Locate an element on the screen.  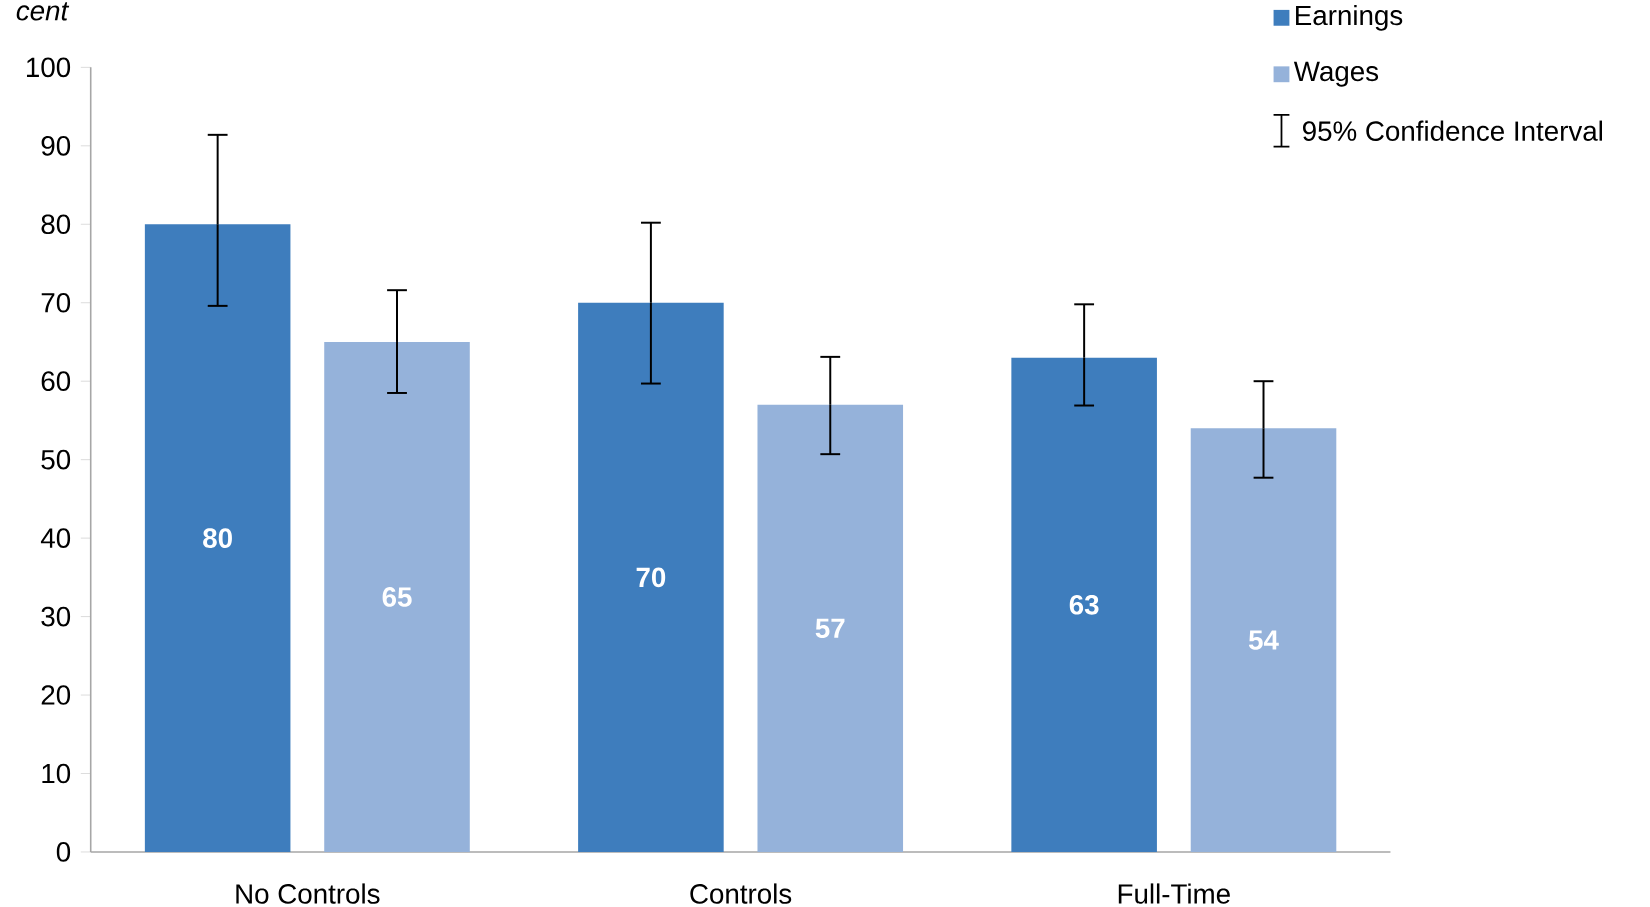
data-label: 57 is located at coordinates (830, 628).